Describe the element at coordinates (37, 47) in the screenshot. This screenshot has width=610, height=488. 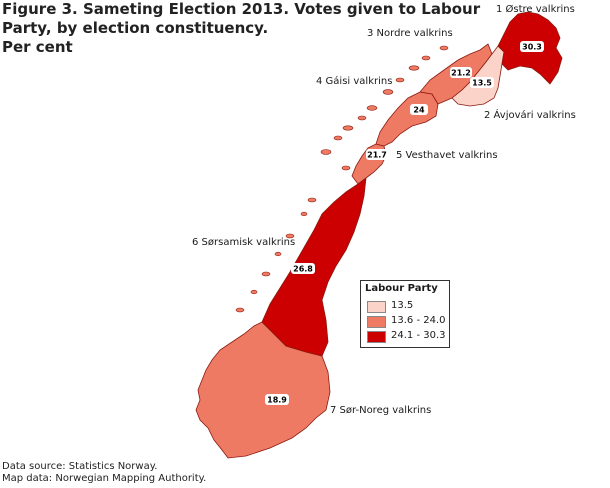
I see `title-line-3: Per cent` at that location.